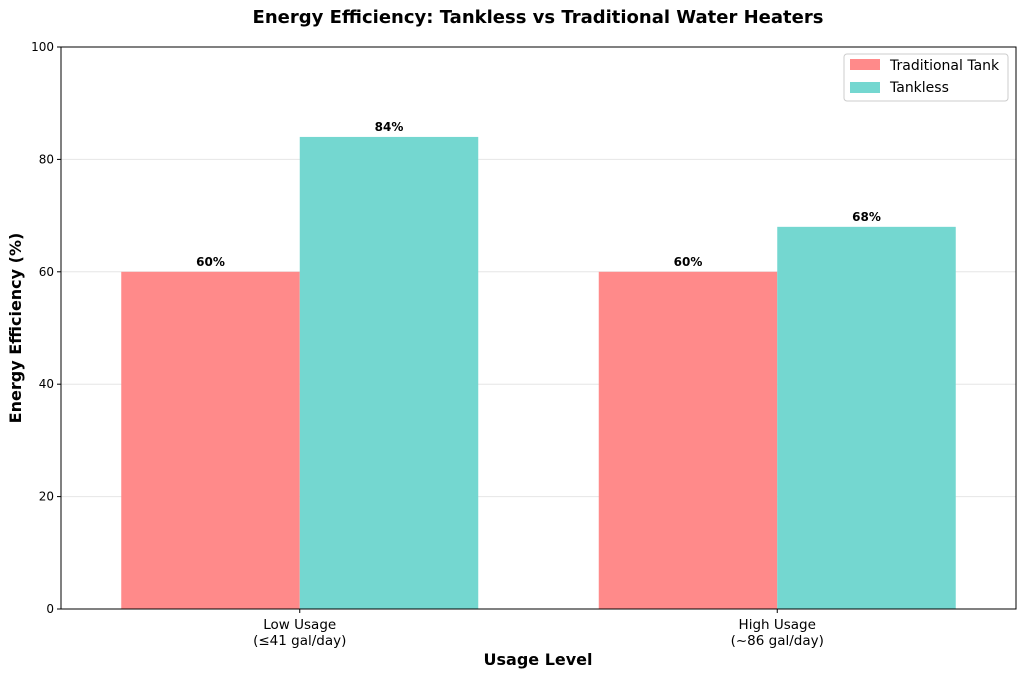 The height and width of the screenshot is (677, 1024). Describe the element at coordinates (538, 659) in the screenshot. I see `x-axis-label: Usage Level` at that location.